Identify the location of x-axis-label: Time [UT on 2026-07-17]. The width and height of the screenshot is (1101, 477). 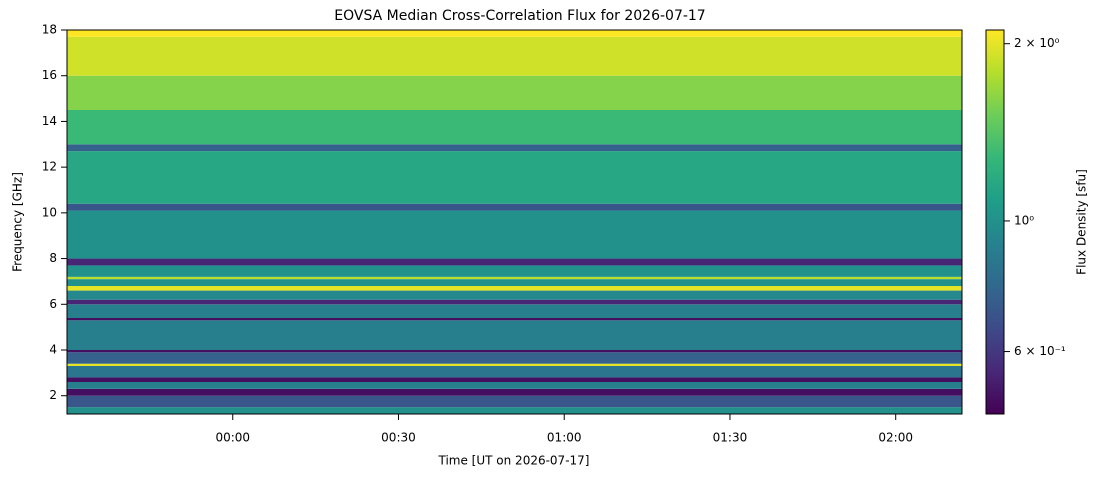
(514, 461).